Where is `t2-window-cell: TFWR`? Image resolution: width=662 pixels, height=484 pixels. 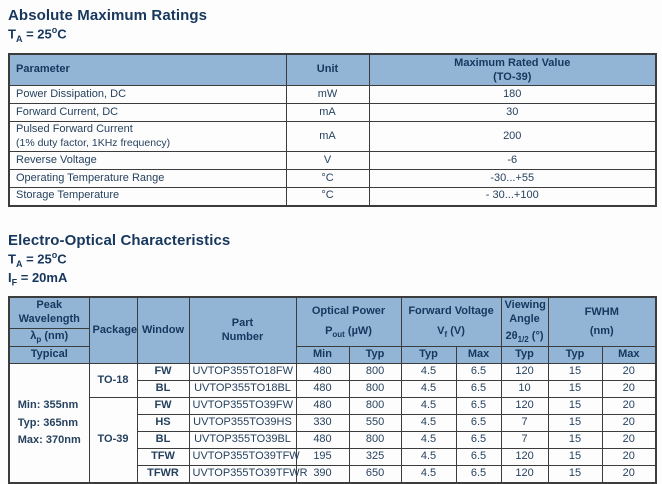 t2-window-cell: TFWR is located at coordinates (163, 474).